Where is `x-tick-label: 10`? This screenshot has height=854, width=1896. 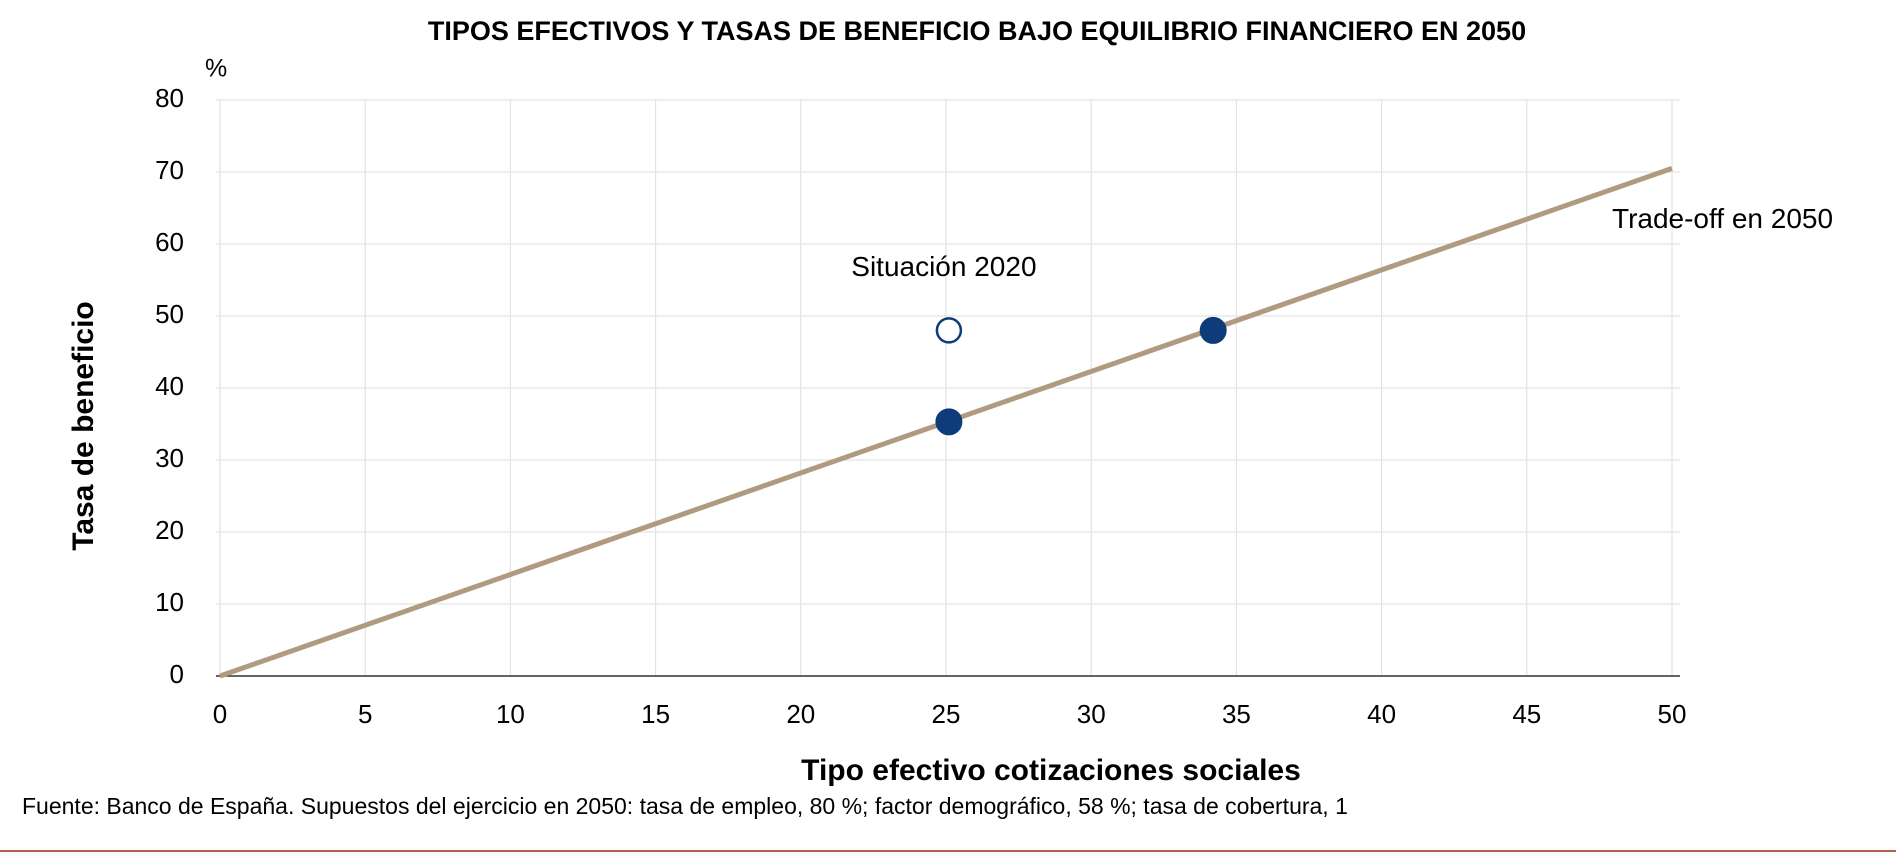 x-tick-label: 10 is located at coordinates (510, 714).